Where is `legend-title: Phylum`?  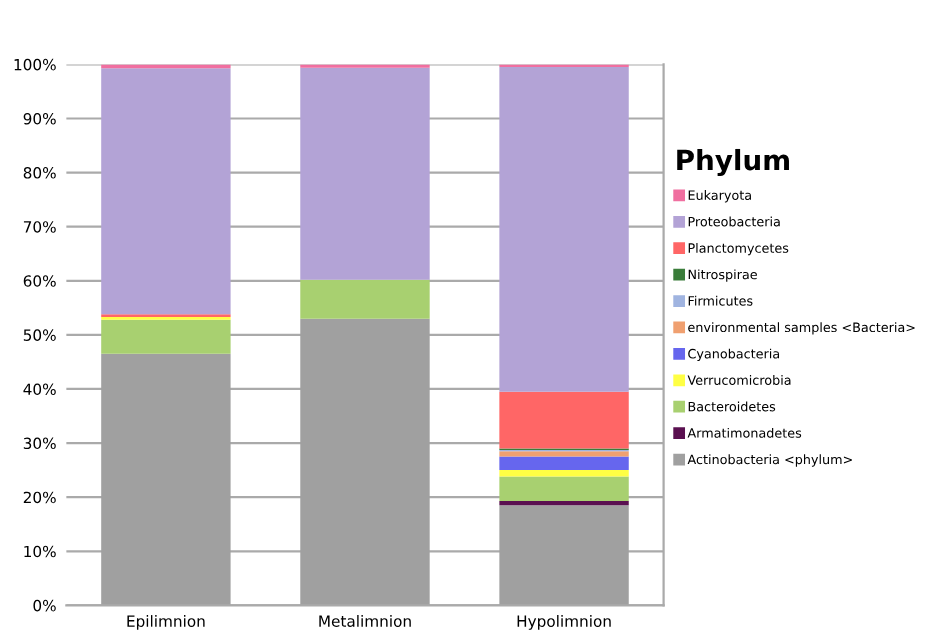
legend-title: Phylum is located at coordinates (733, 162).